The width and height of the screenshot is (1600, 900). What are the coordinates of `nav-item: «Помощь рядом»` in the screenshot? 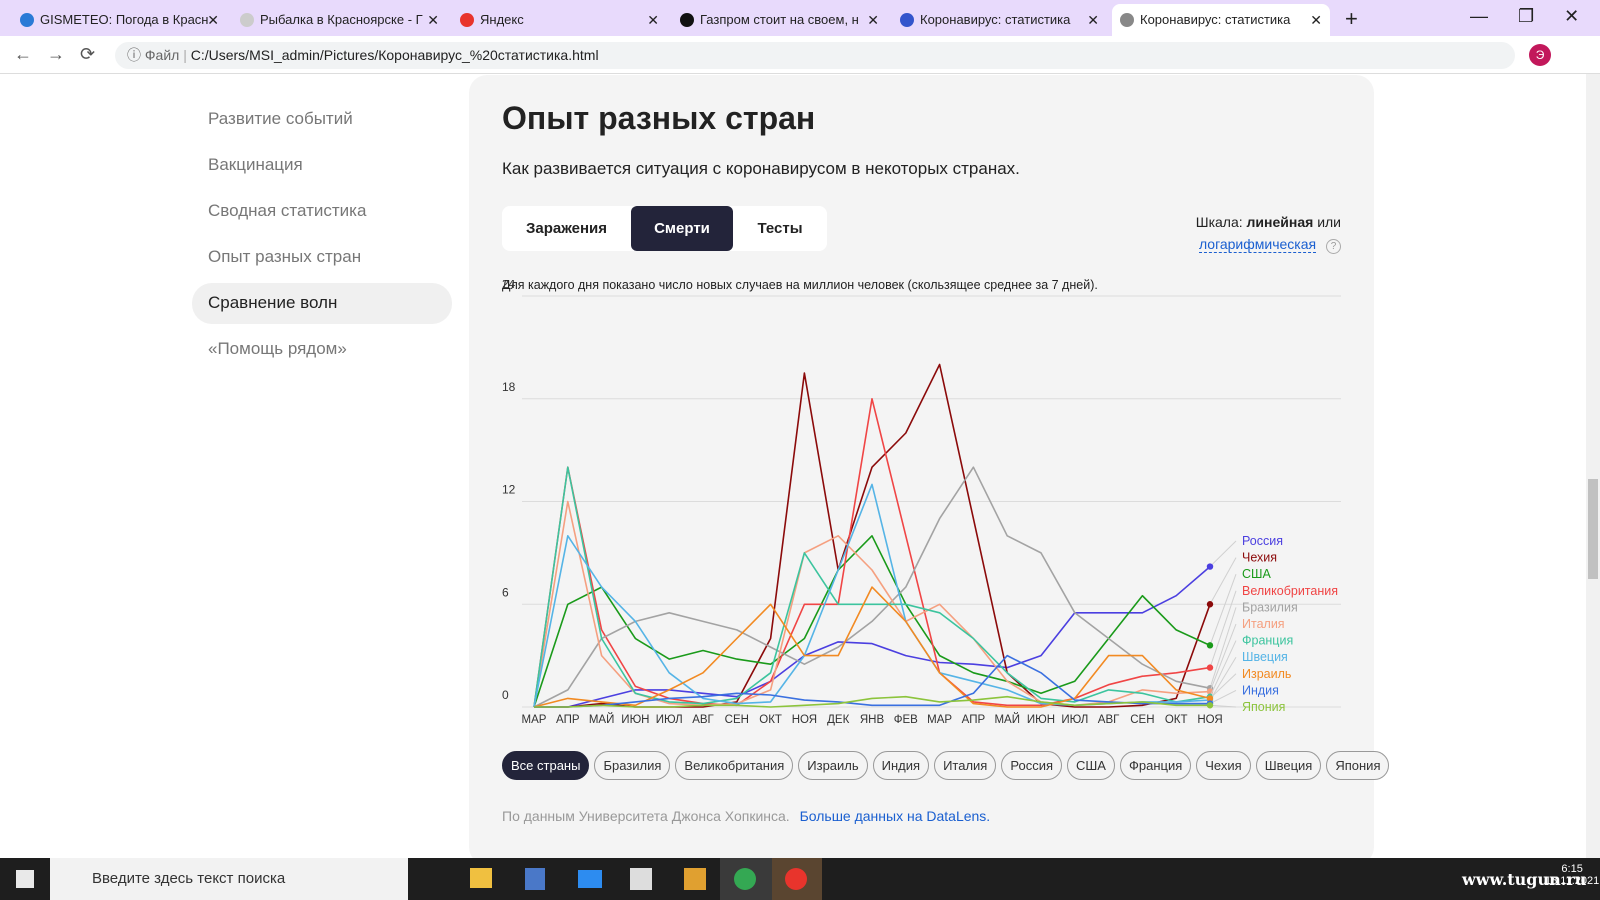 It's located at (277, 348).